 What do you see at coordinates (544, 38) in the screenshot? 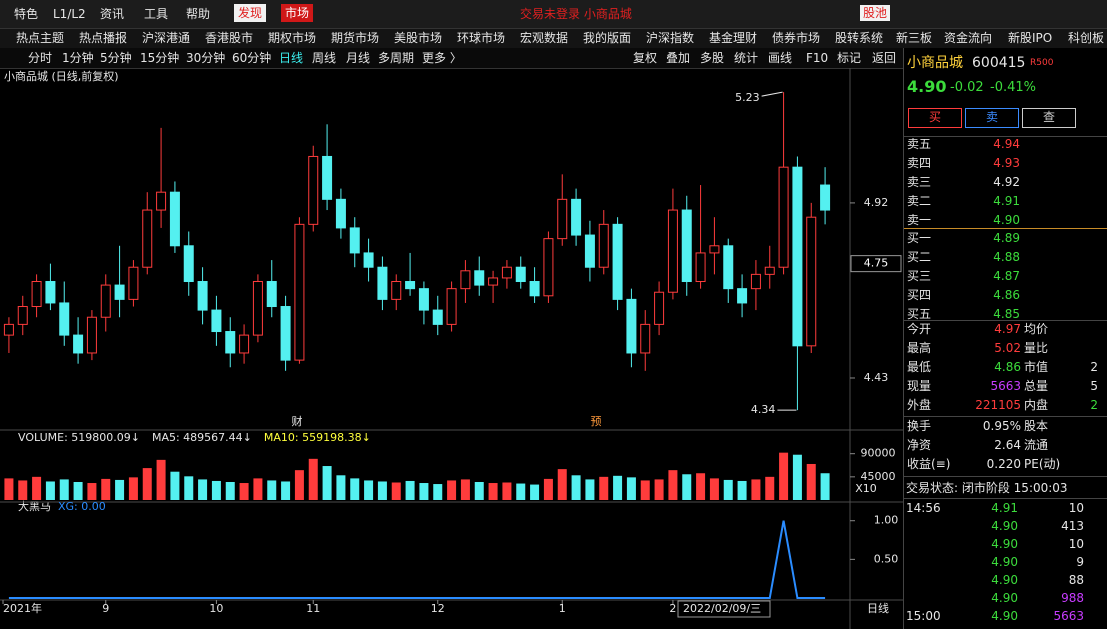
I see `tab: 宏观数据` at bounding box center [544, 38].